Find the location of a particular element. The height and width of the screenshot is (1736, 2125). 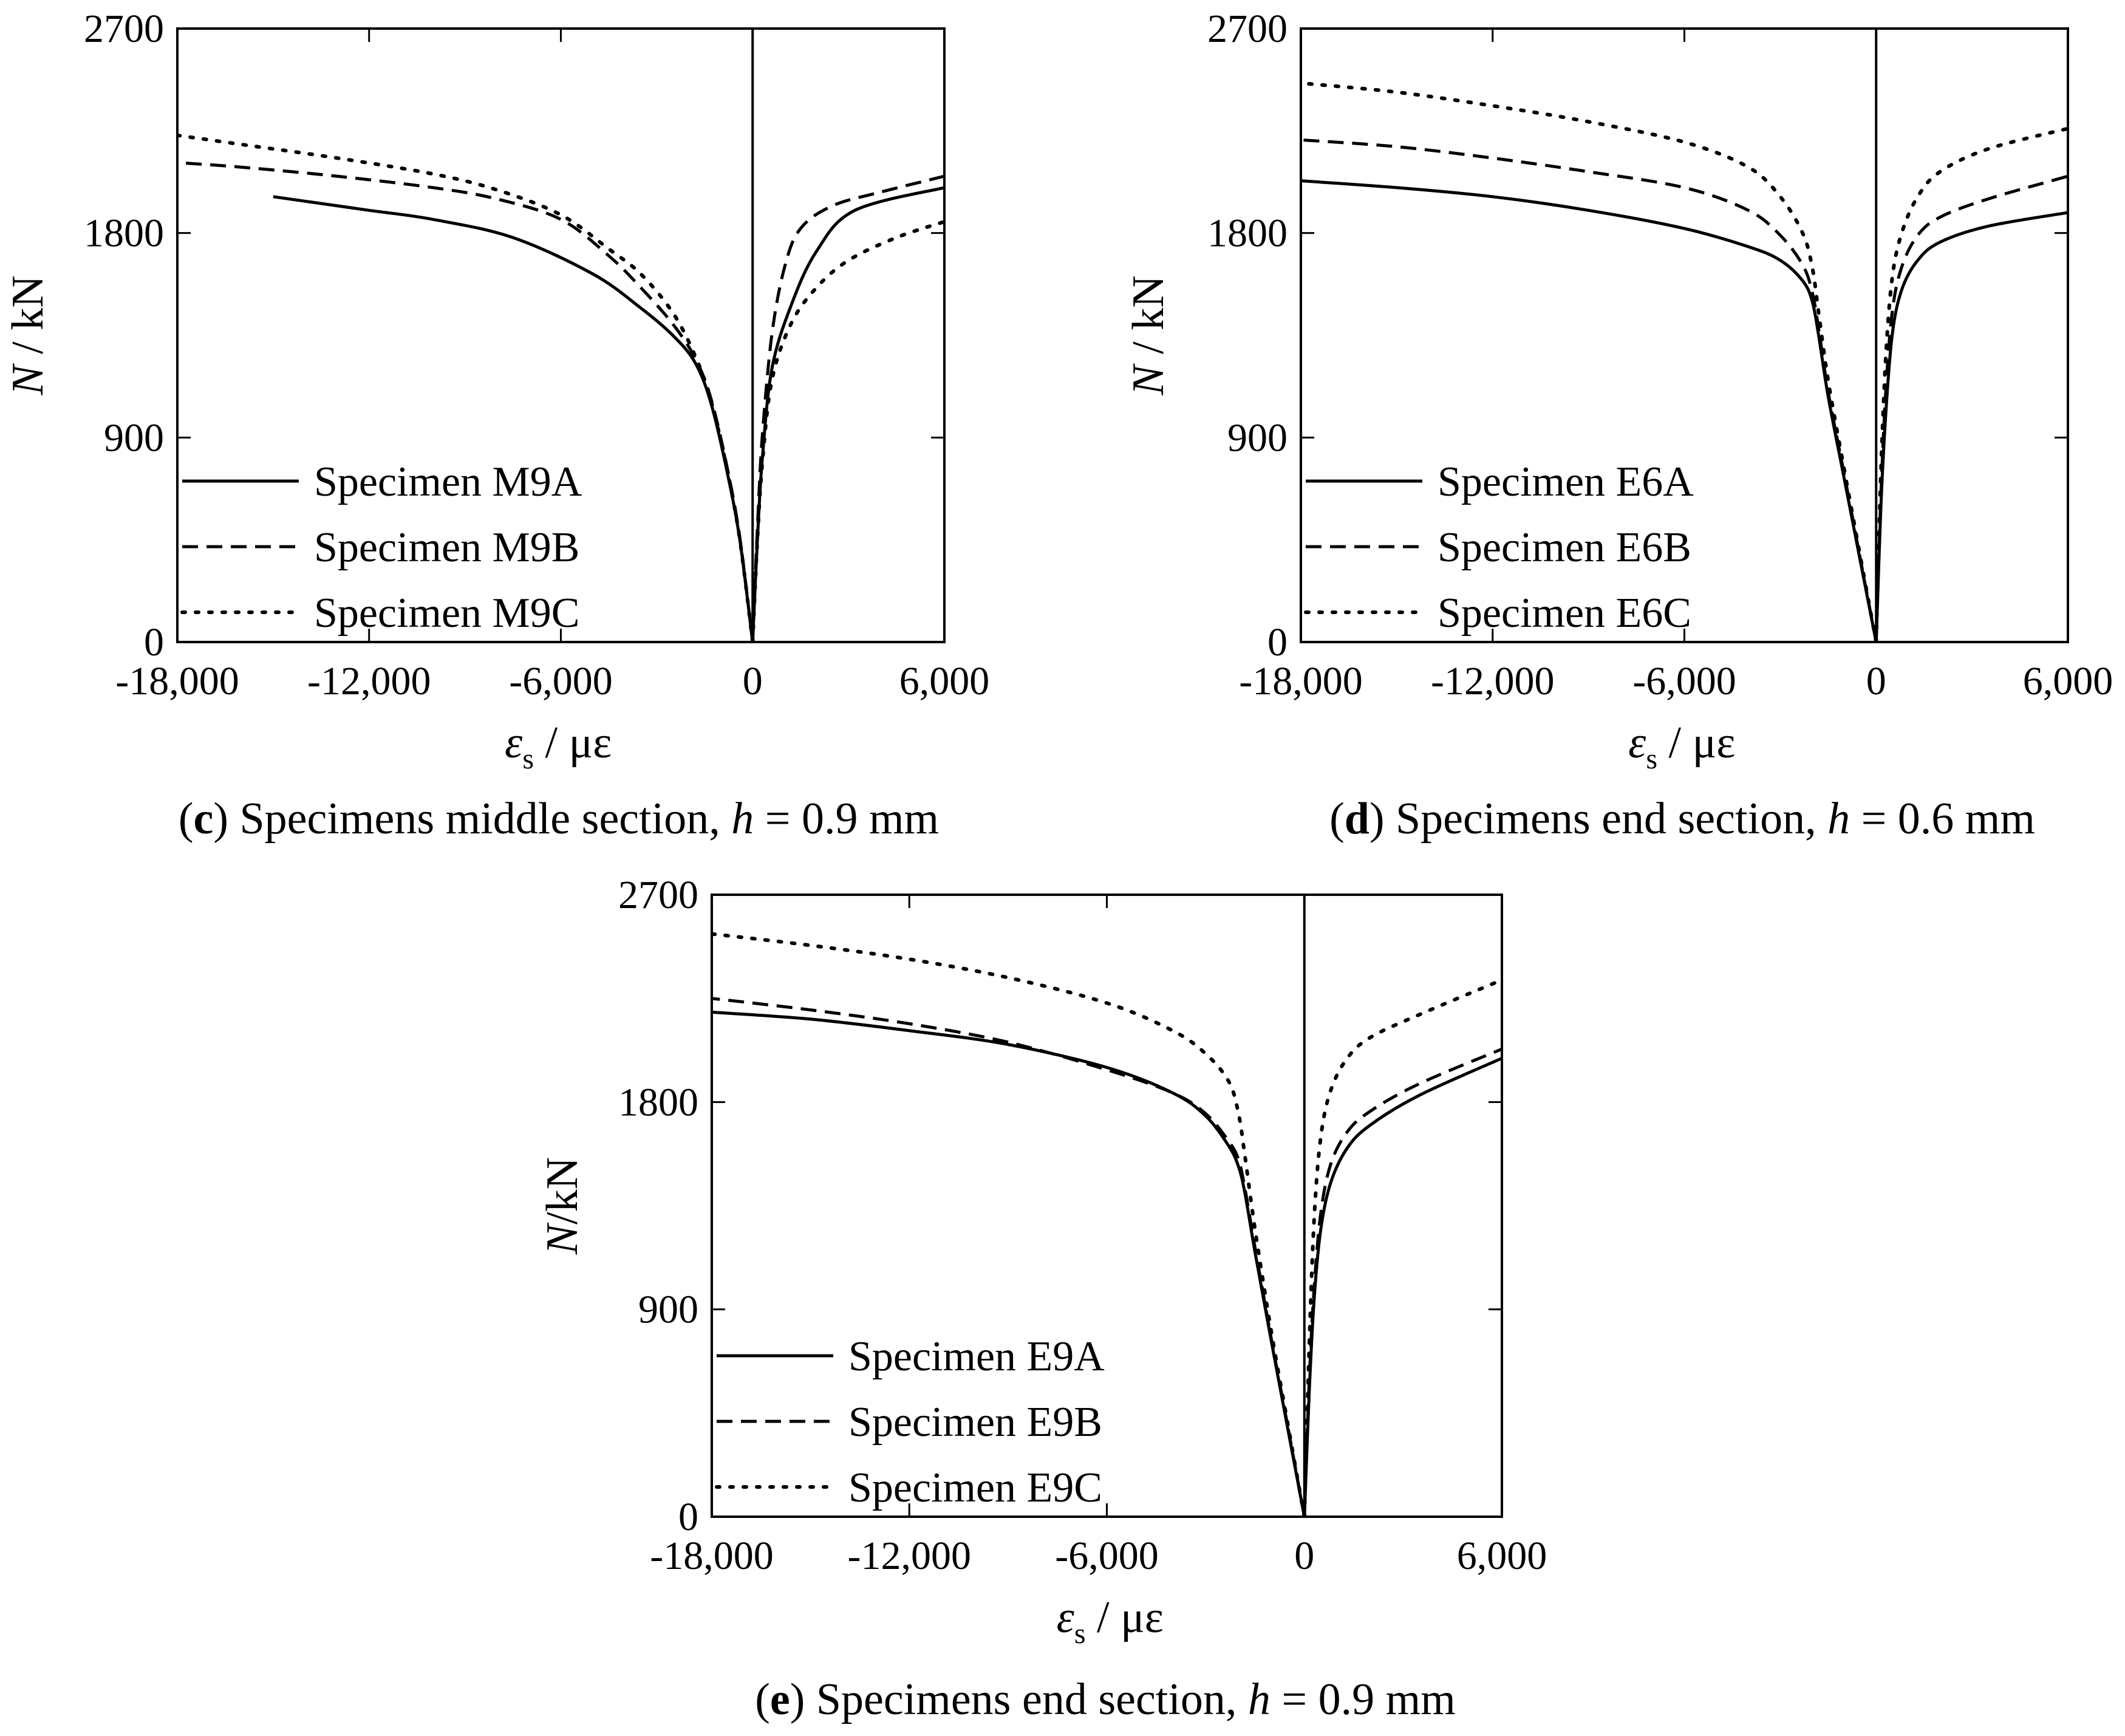

legend-label: Specimen E6C is located at coordinates (1564, 613).